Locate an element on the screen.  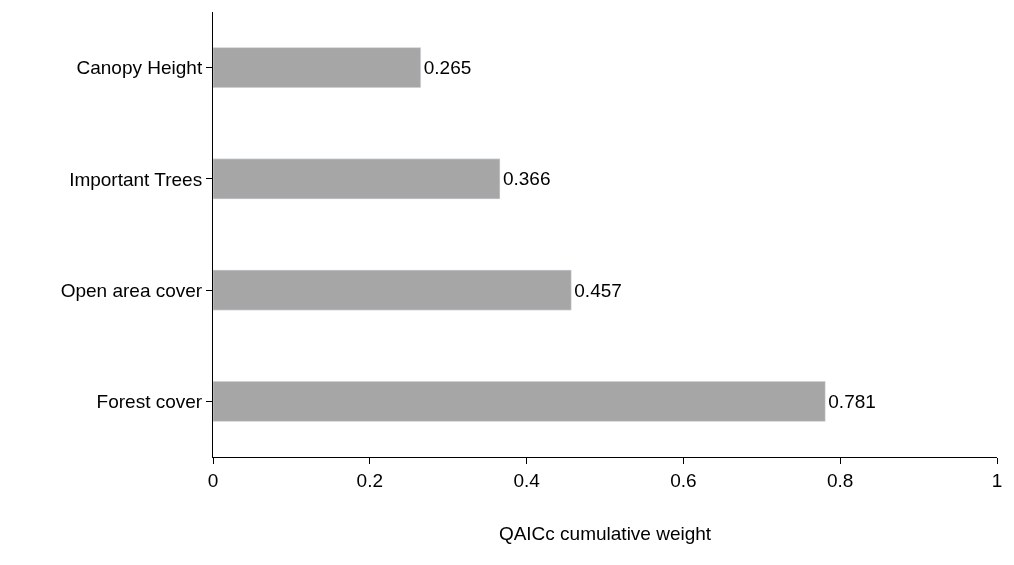
x-tick-label: 0.6 is located at coordinates (683, 480).